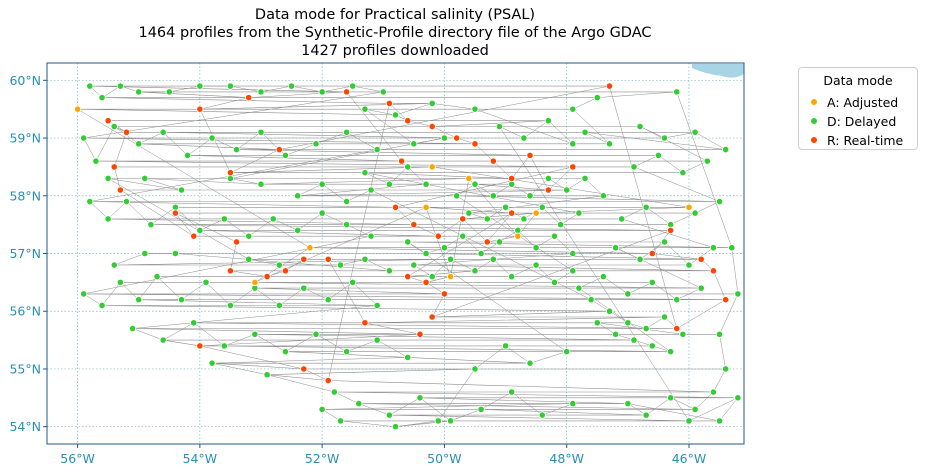  I want to click on legend-item-delayed: D: Delayed, so click(853, 121).